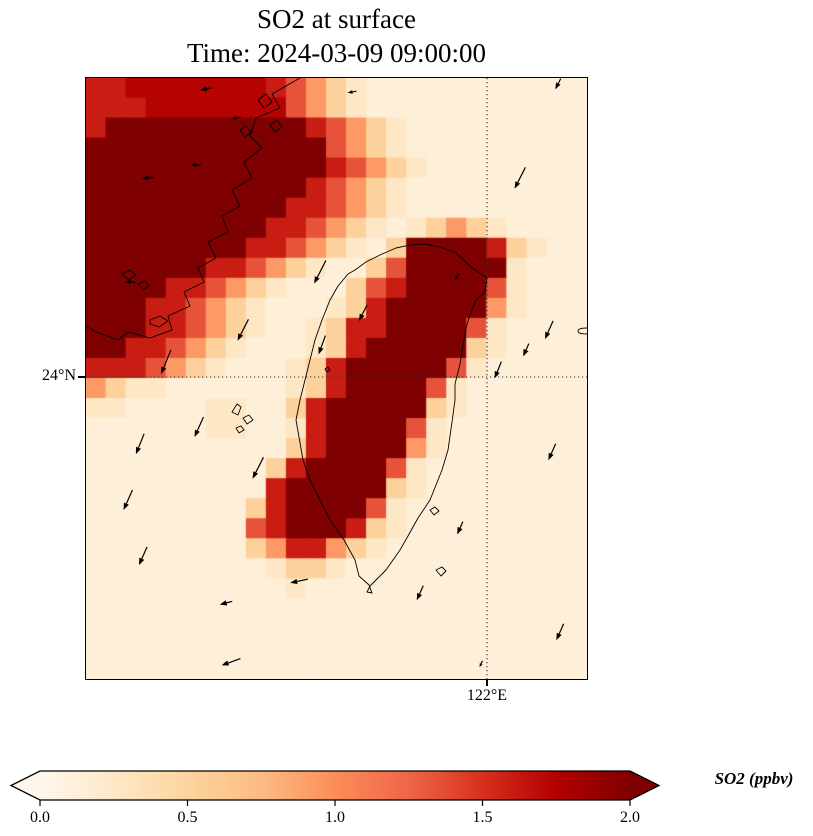 The height and width of the screenshot is (836, 813). I want to click on lat-tick-mark, so click(82, 377).